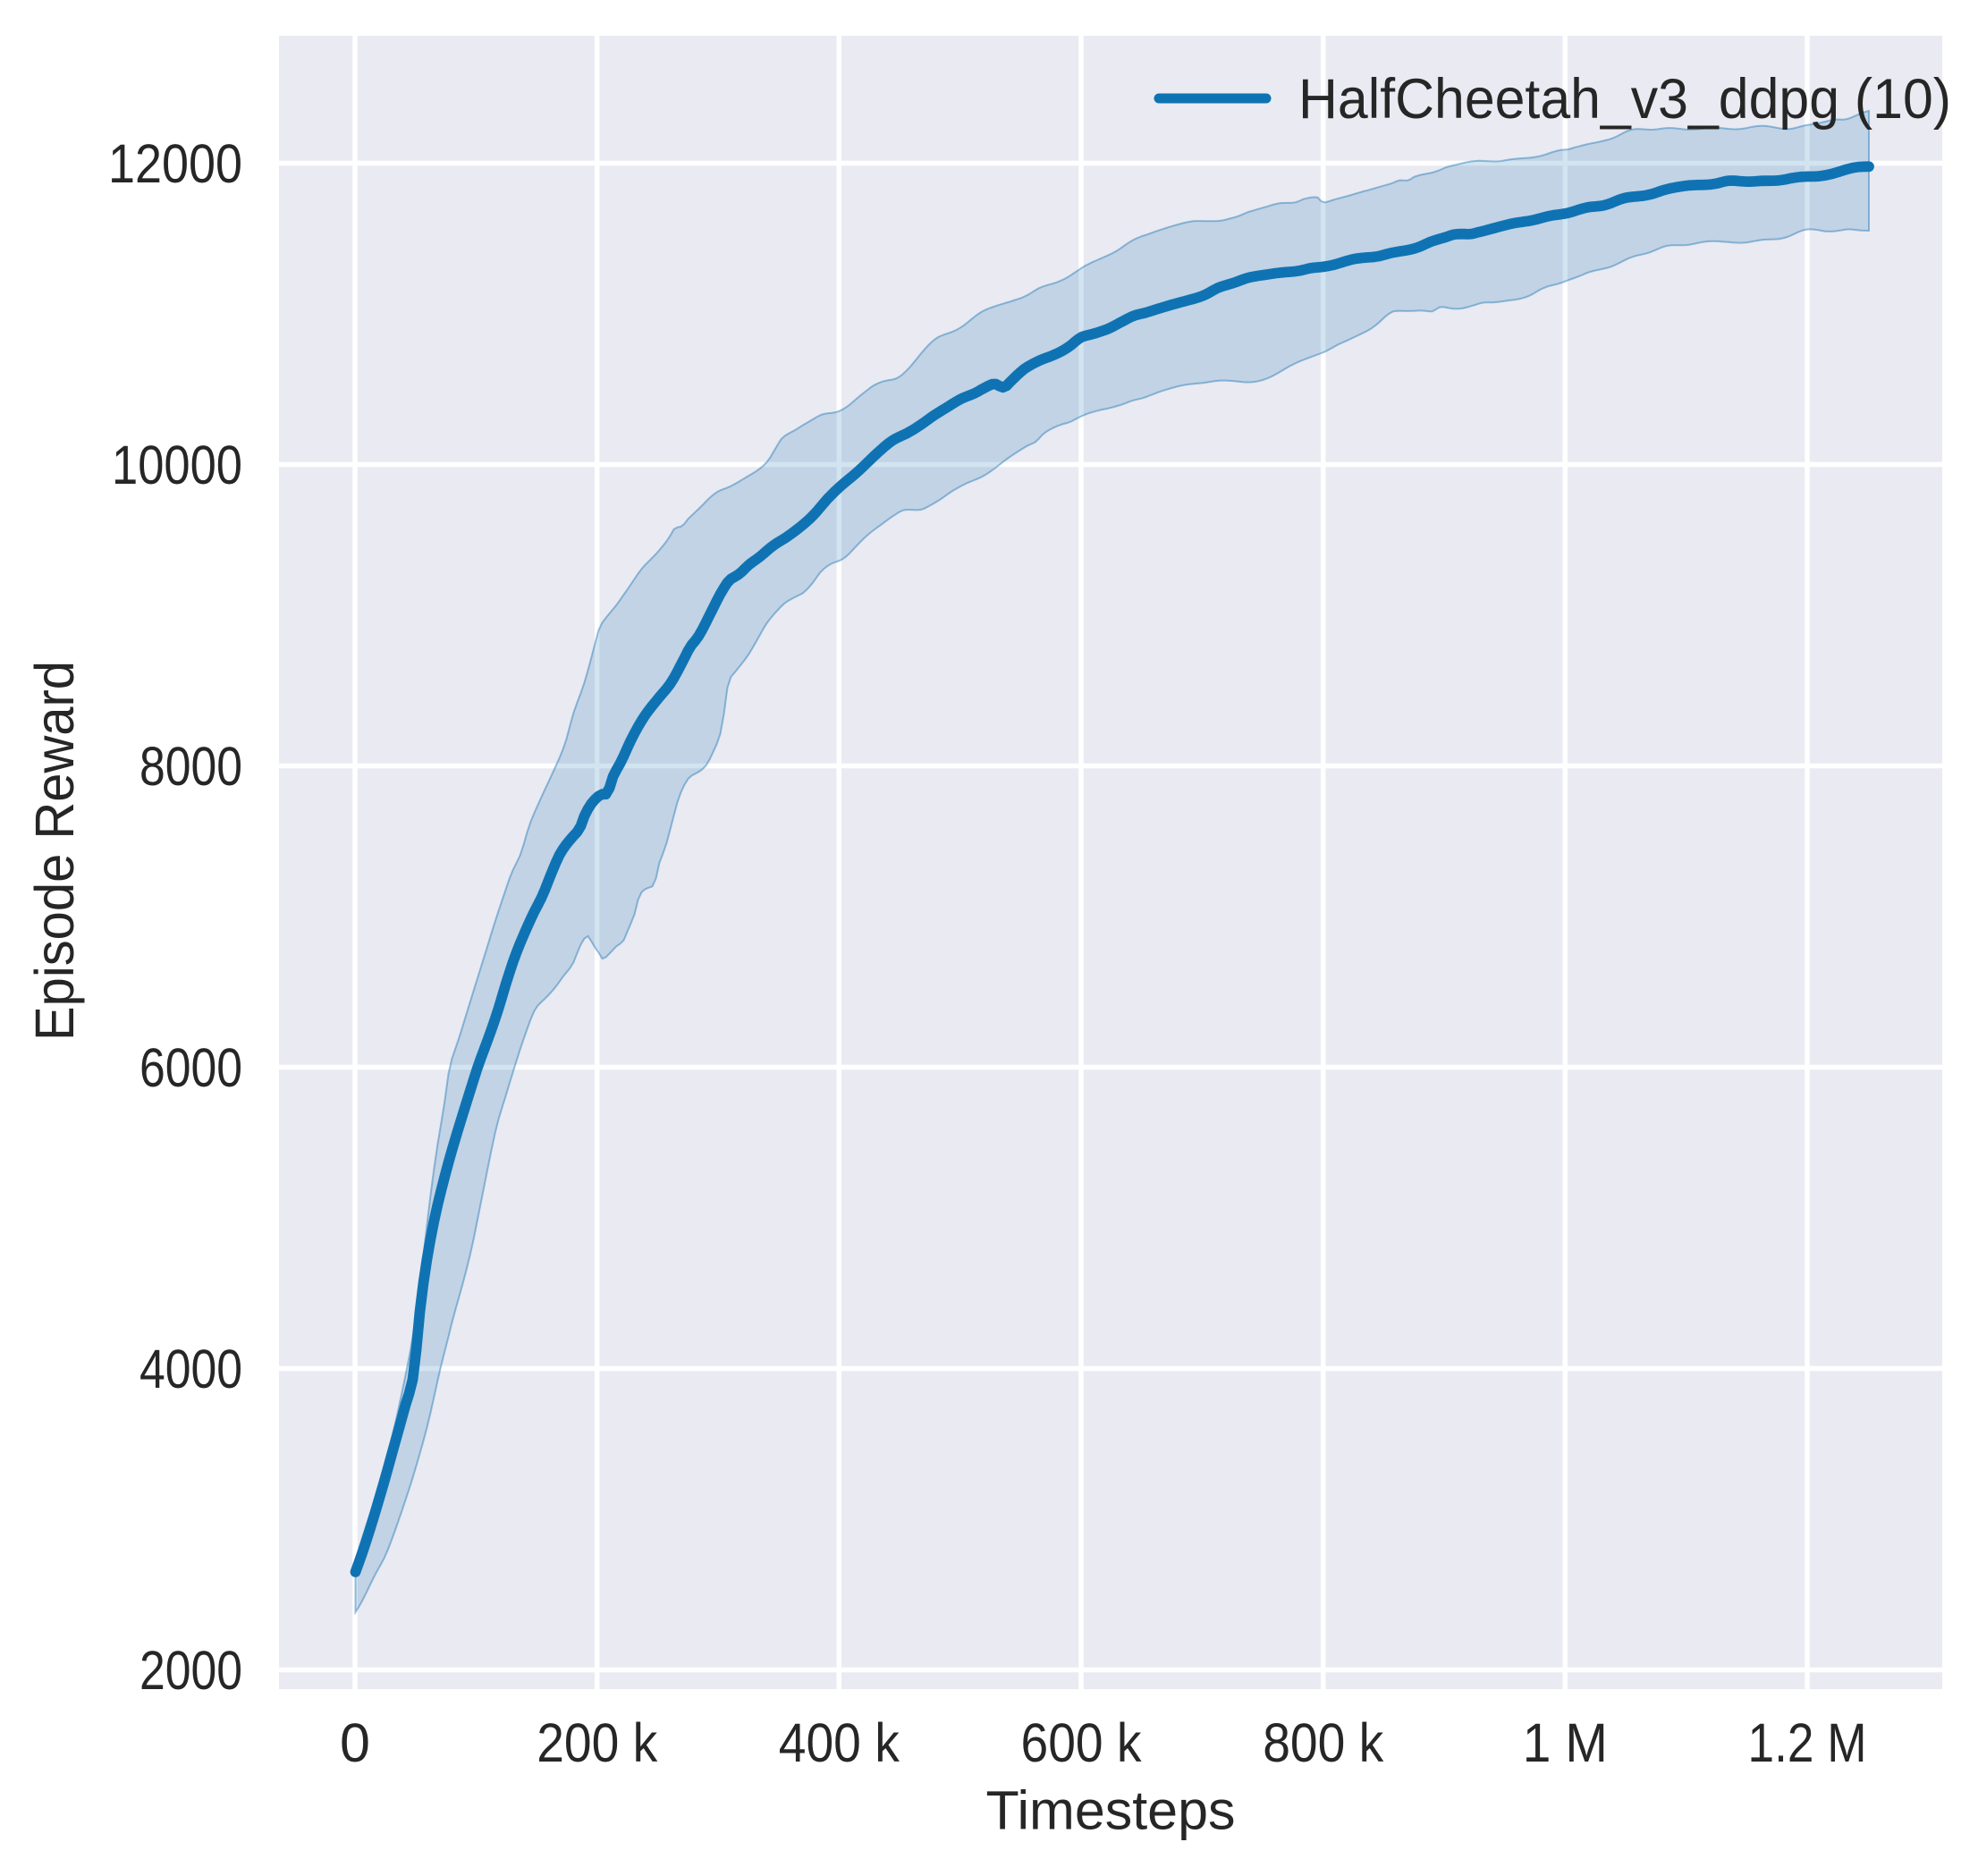  I want to click on svg-text: 10000, so click(177, 465).